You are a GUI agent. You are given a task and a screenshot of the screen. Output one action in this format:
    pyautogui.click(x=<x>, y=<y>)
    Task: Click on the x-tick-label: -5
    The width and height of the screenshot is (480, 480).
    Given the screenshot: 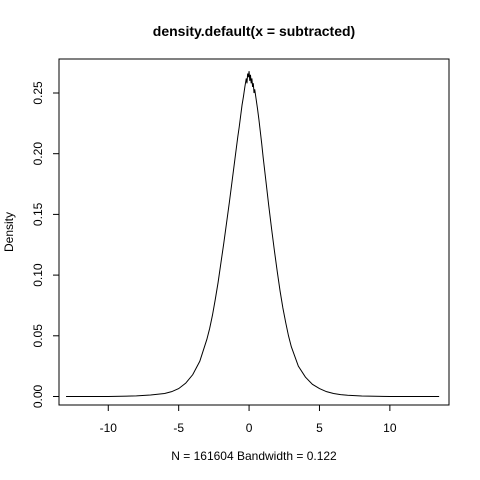 What is the action you would take?
    pyautogui.click(x=178, y=428)
    